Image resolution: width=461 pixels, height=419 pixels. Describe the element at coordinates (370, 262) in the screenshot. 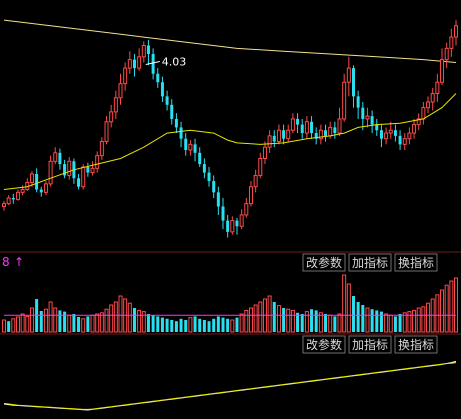

I see `add-indicator-button` at that location.